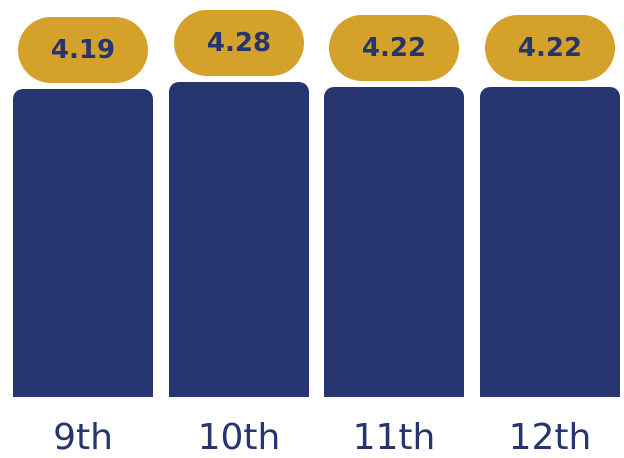  What do you see at coordinates (394, 437) in the screenshot?
I see `category-label-11th: 11th` at bounding box center [394, 437].